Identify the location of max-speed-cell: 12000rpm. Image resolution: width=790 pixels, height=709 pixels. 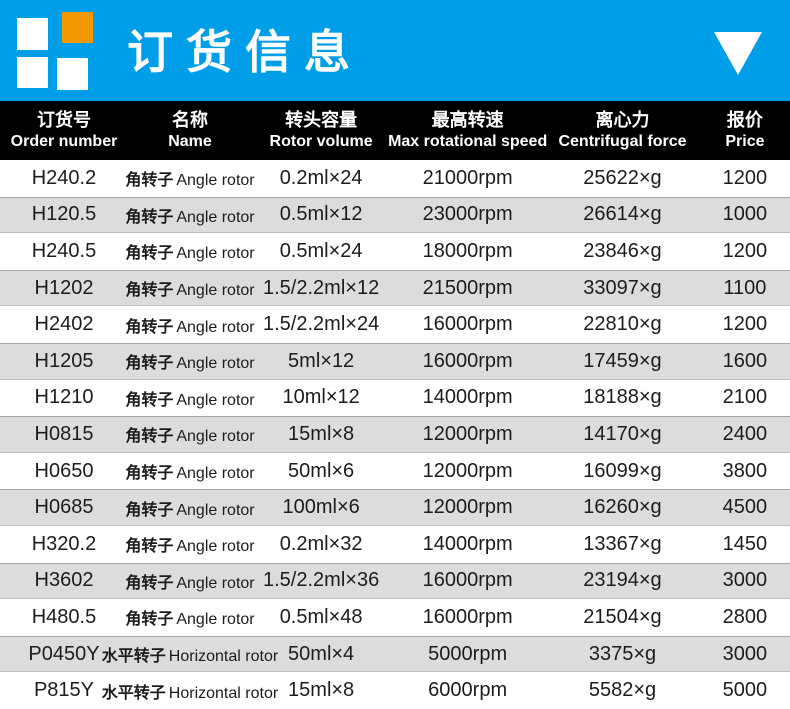
(467, 433).